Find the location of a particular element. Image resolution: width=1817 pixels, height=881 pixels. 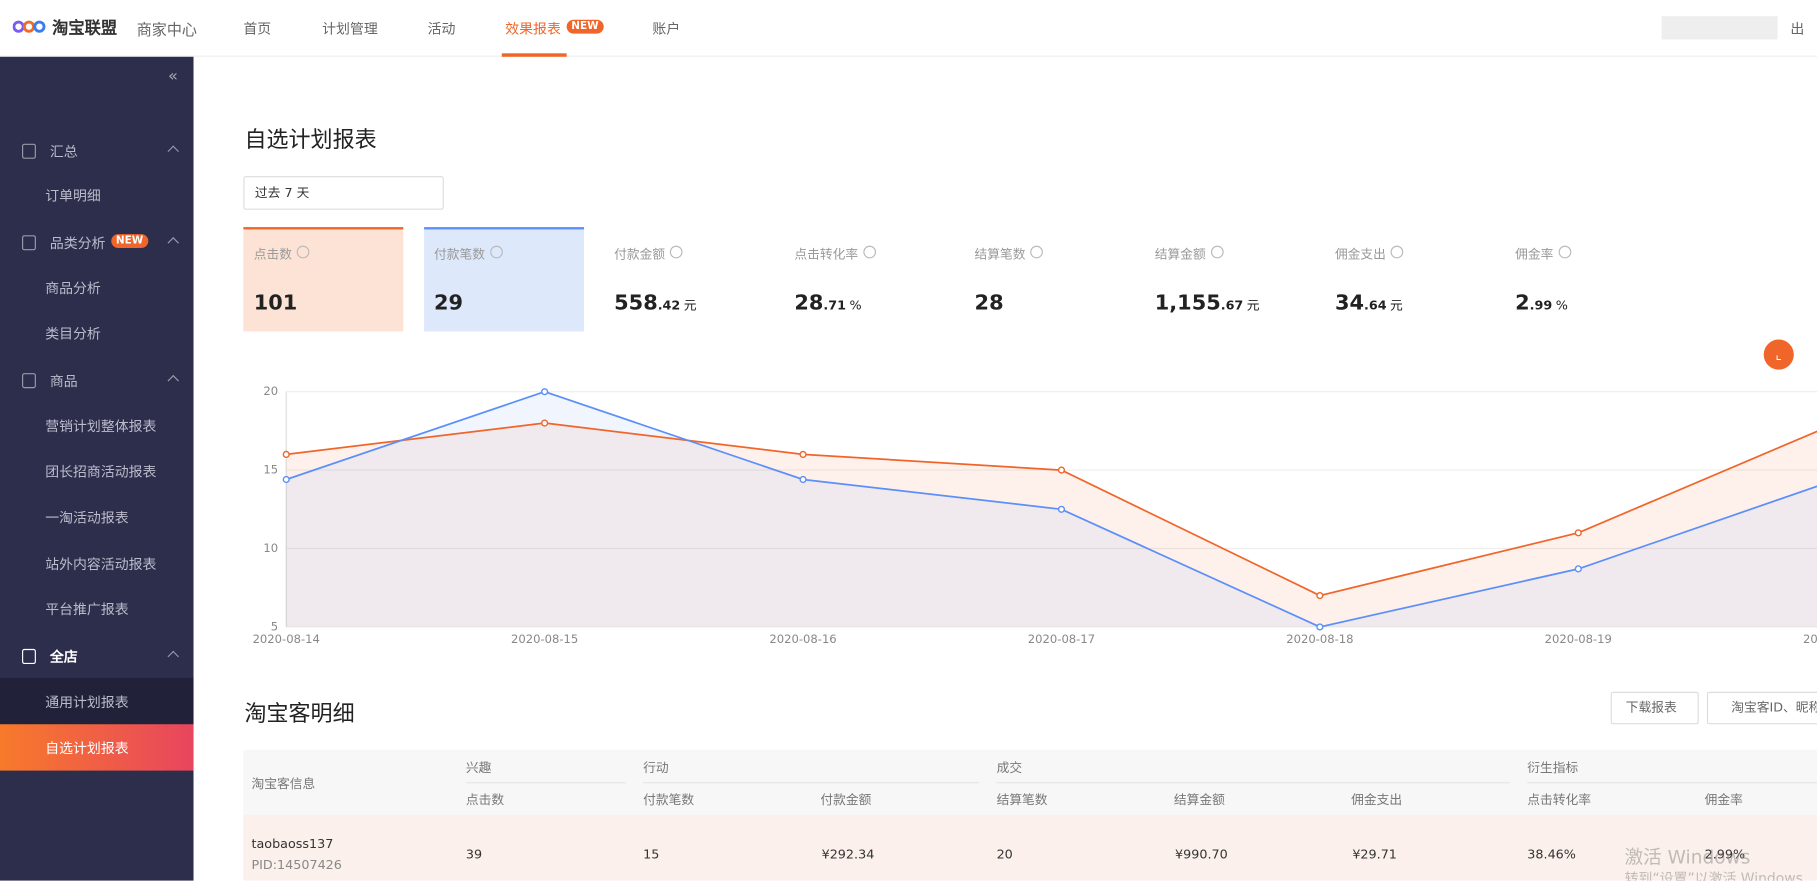

kpi-int: 29 is located at coordinates (448, 303).